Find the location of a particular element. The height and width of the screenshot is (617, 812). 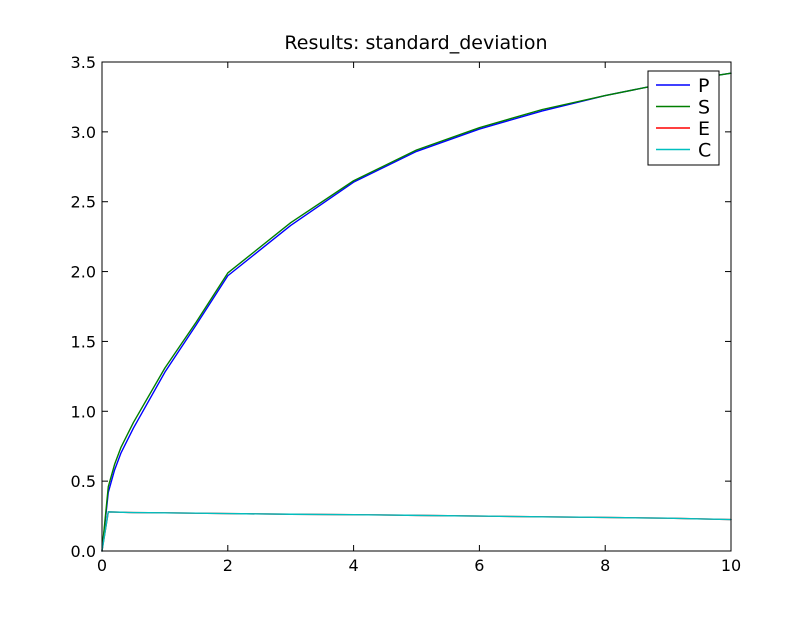

x-tick-label: 0 is located at coordinates (102, 565).